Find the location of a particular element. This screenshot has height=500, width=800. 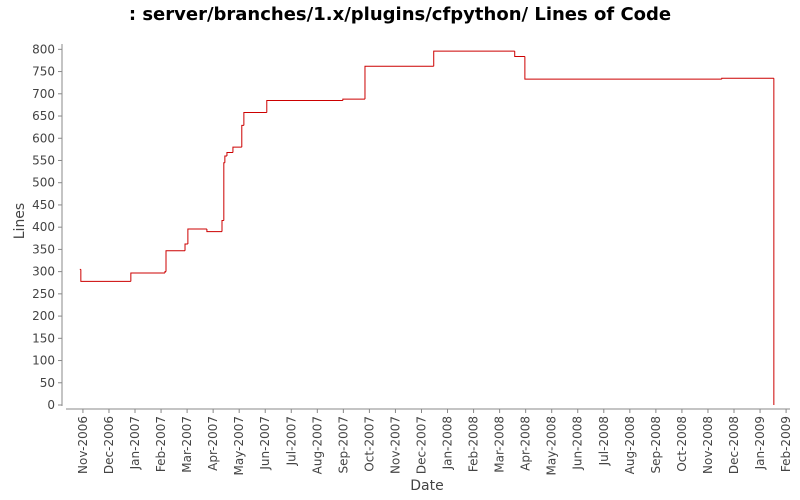

y-tick-label: 250 is located at coordinates (43, 294).